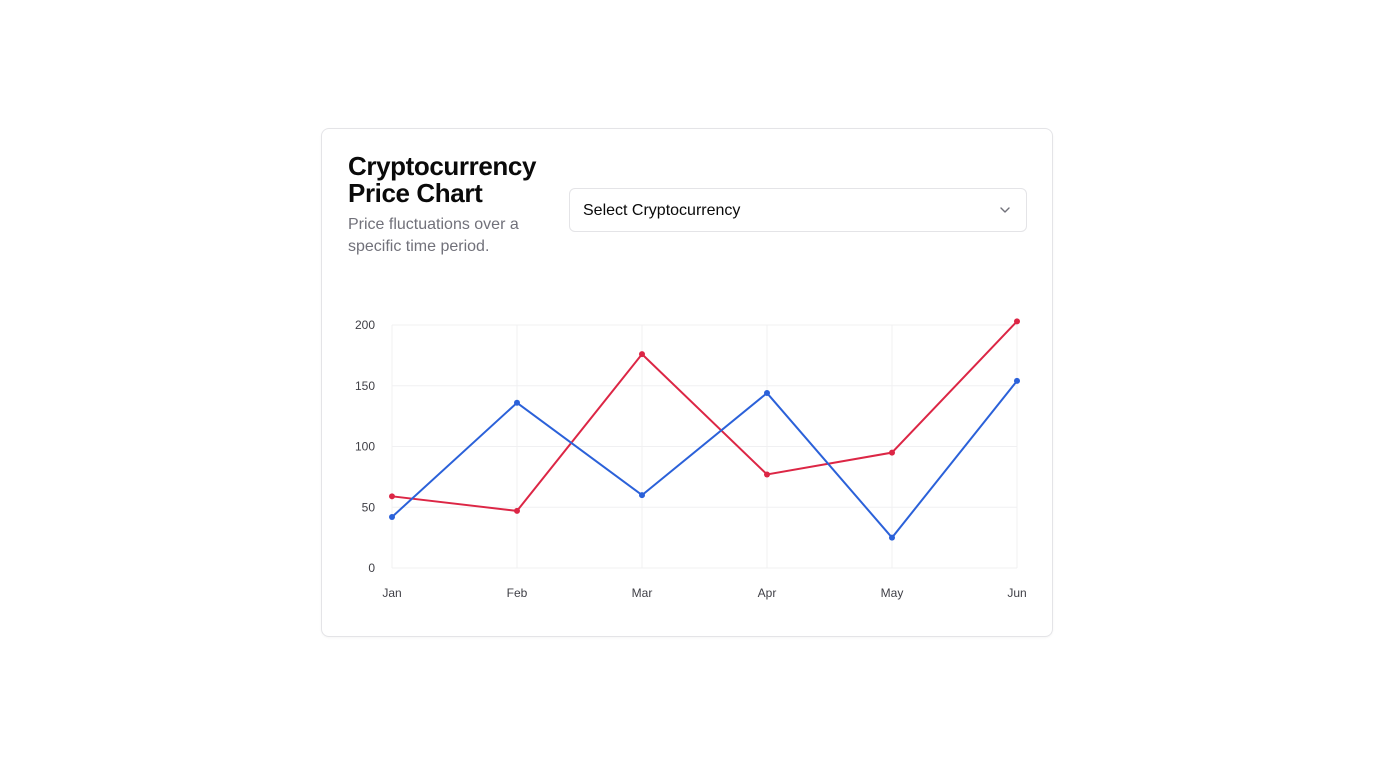 This screenshot has width=1376, height=768. What do you see at coordinates (371, 568) in the screenshot?
I see `y-tick-label: 0` at bounding box center [371, 568].